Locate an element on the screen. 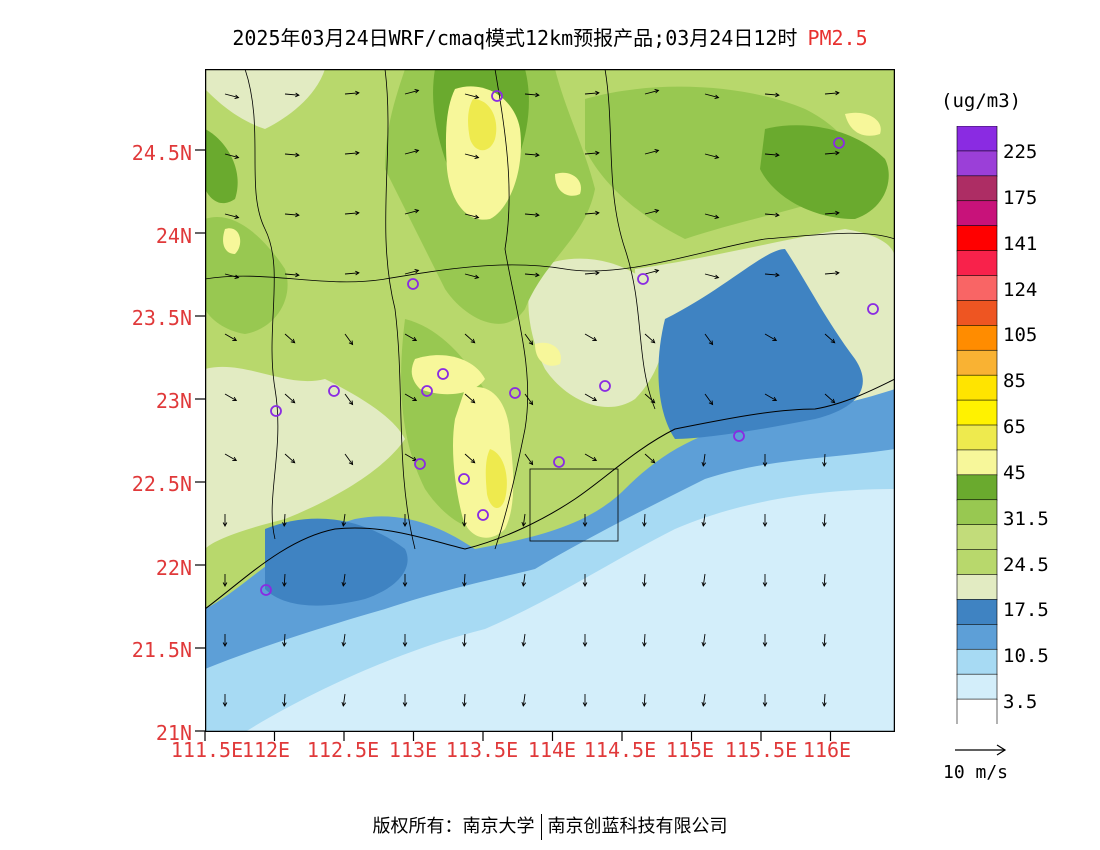  legend-label-124: 124 is located at coordinates (1020, 290).